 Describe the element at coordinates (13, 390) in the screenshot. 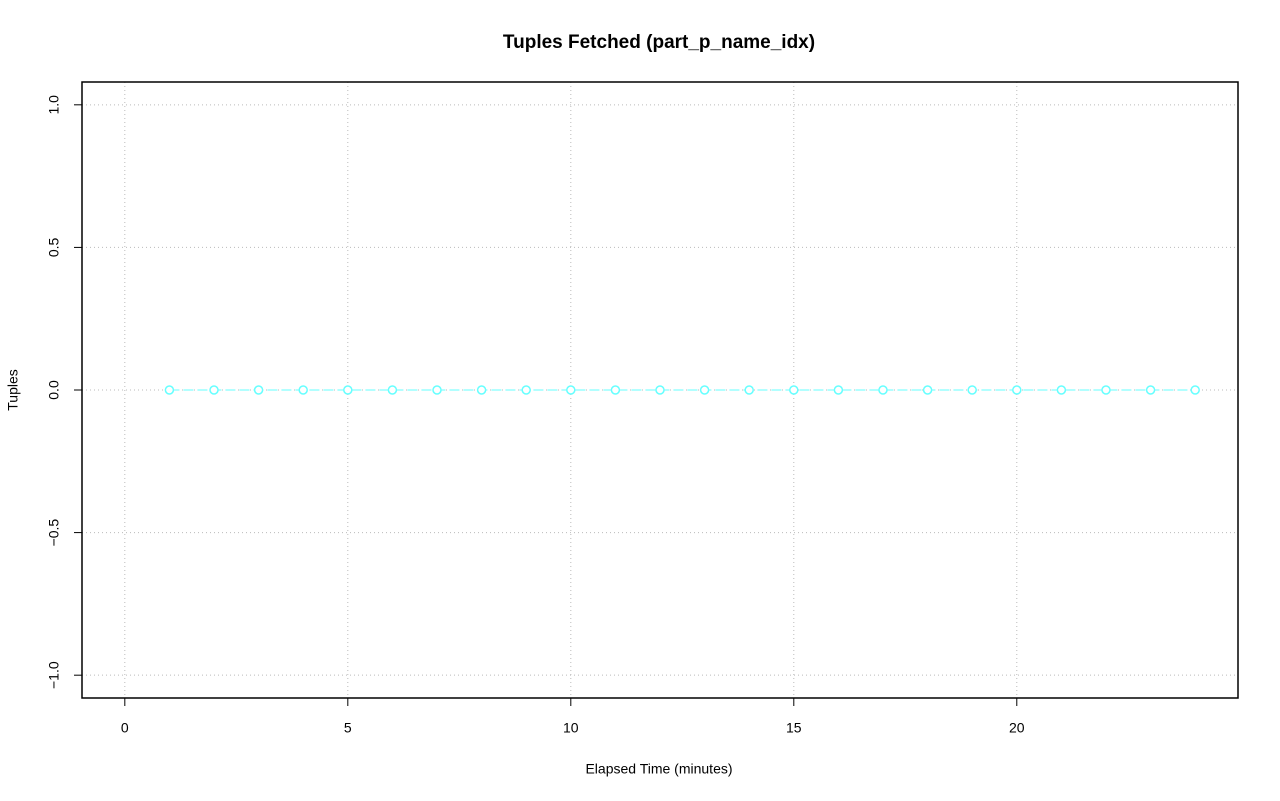

I see `y-axis-label: Tuples` at that location.